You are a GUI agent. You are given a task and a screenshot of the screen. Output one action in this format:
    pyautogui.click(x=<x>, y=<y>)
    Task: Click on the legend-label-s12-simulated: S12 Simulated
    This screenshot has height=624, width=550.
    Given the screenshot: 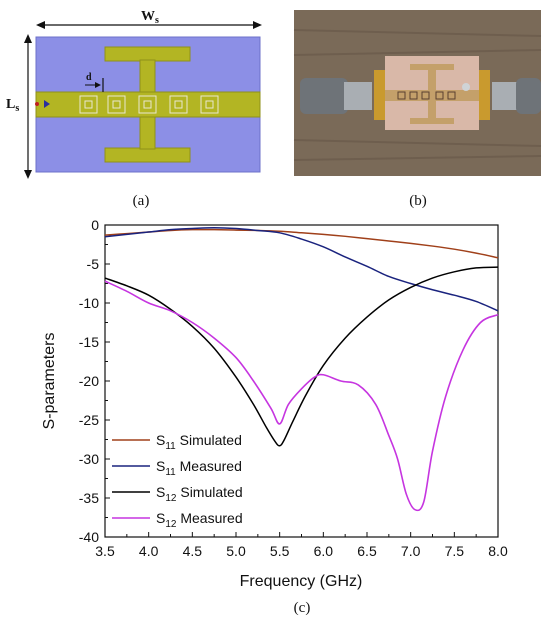 What is the action you would take?
    pyautogui.click(x=199, y=494)
    